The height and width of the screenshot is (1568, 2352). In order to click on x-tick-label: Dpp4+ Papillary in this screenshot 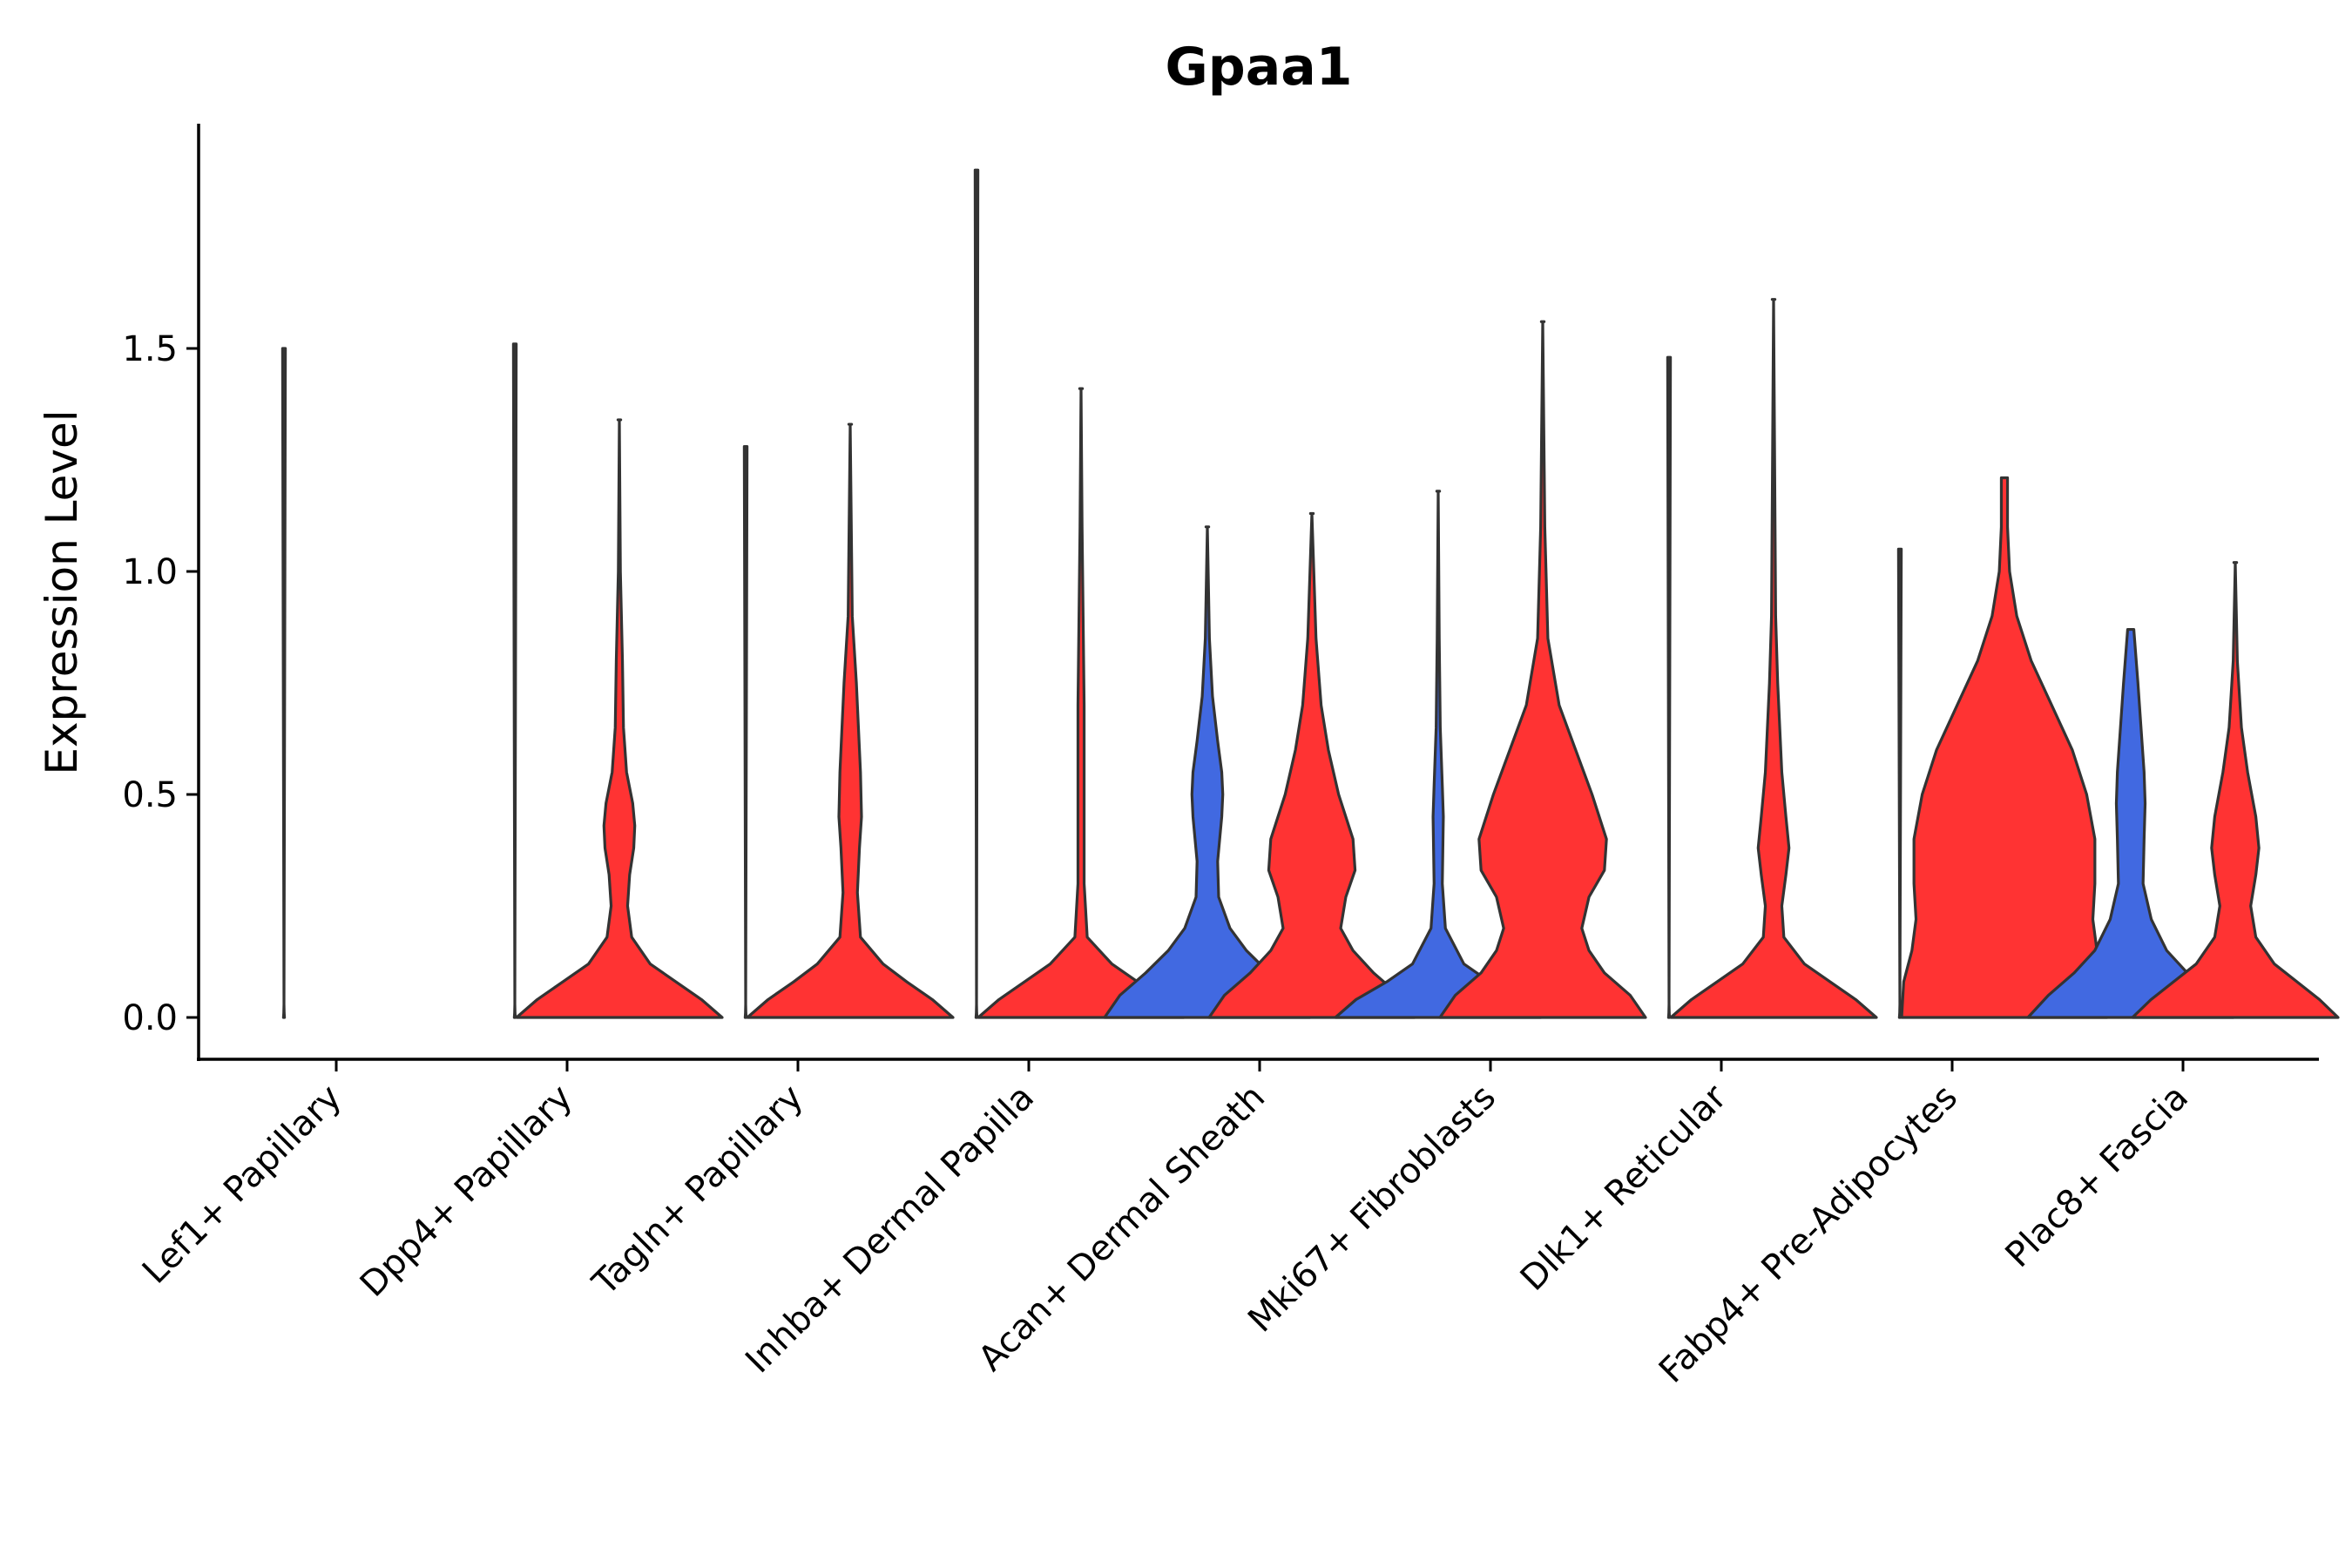, I will do `click(466, 1191)`.